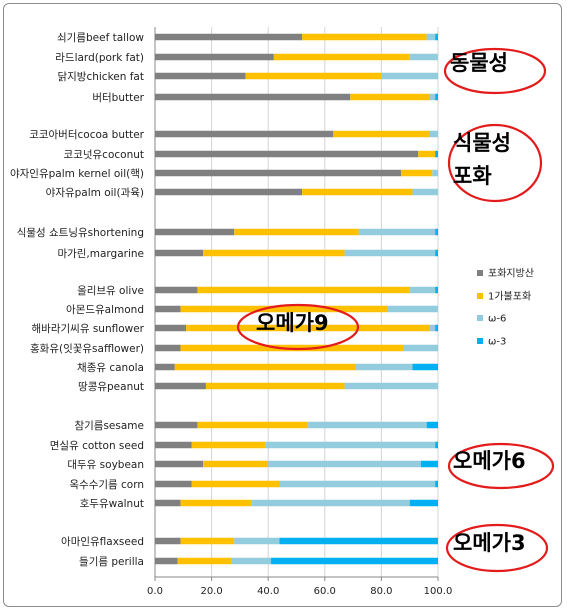 The image size is (567, 612). Describe the element at coordinates (87, 348) in the screenshot. I see `category-label: 홍화유(잇꽃유safflower)` at that location.